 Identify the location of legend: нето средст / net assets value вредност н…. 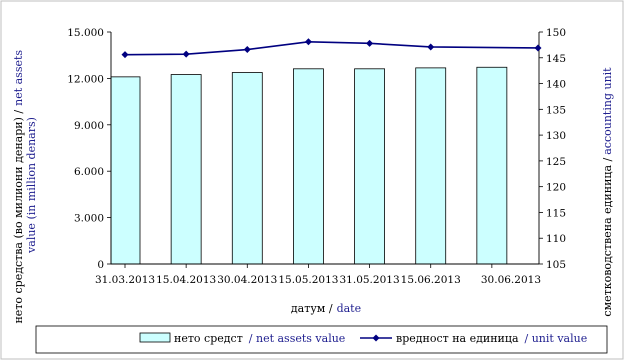
(321, 339).